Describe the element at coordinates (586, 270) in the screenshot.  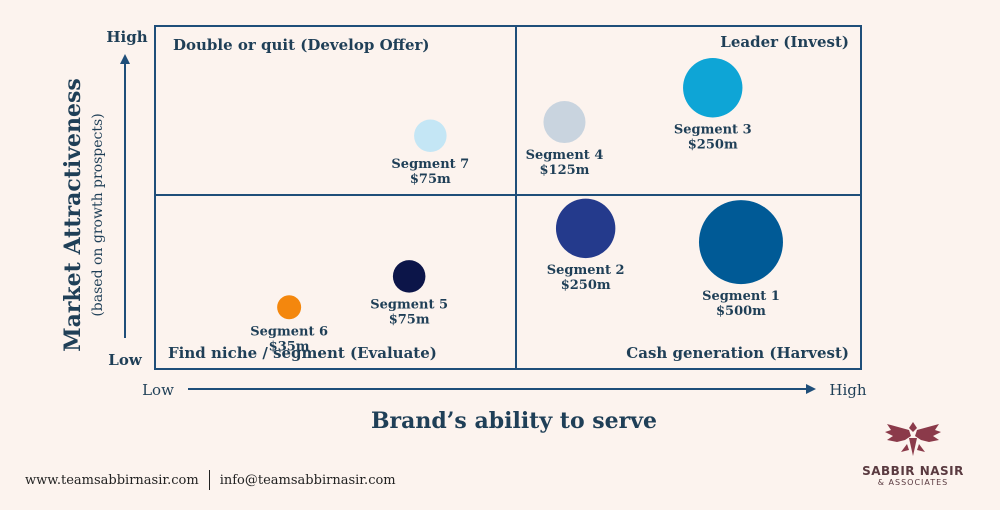
I see `bubble-label-segment-2: Segment 2` at that location.